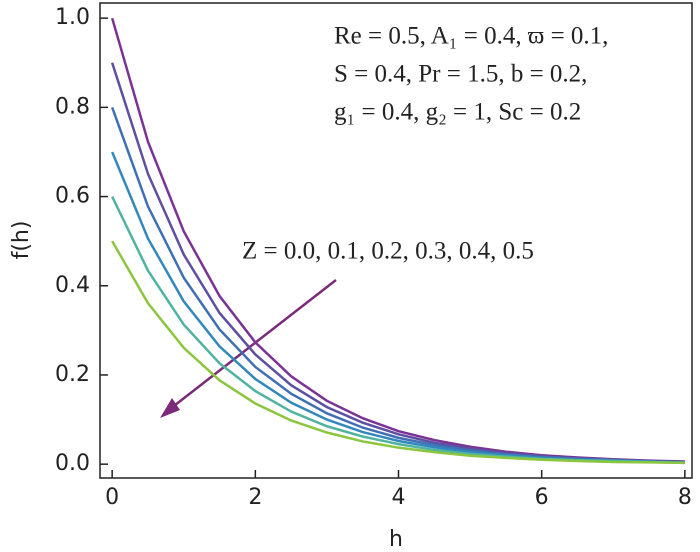  What do you see at coordinates (112, 497) in the screenshot?
I see `x-tick-label: 0` at bounding box center [112, 497].